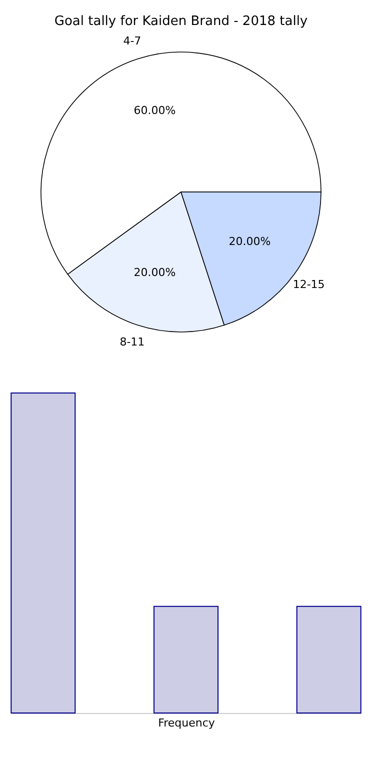 This screenshot has height=780, width=390. I want to click on slice-label: 4-7, so click(132, 41).